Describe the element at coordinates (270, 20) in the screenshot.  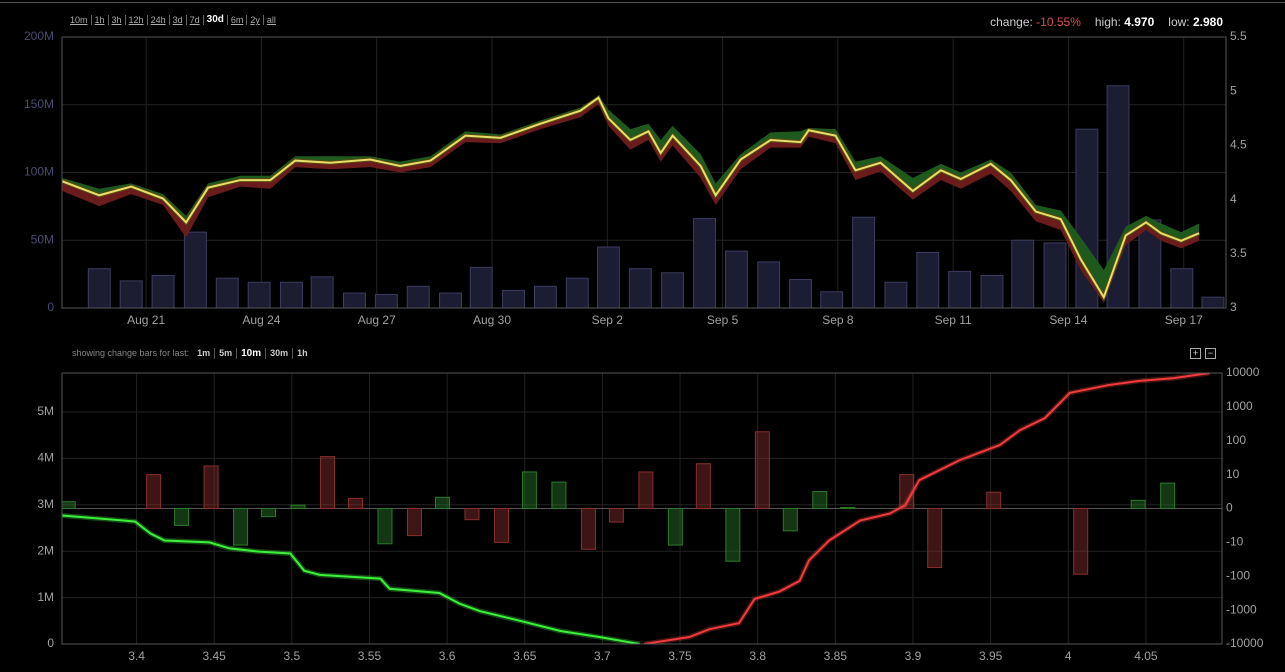
I see `range-link: all` at that location.